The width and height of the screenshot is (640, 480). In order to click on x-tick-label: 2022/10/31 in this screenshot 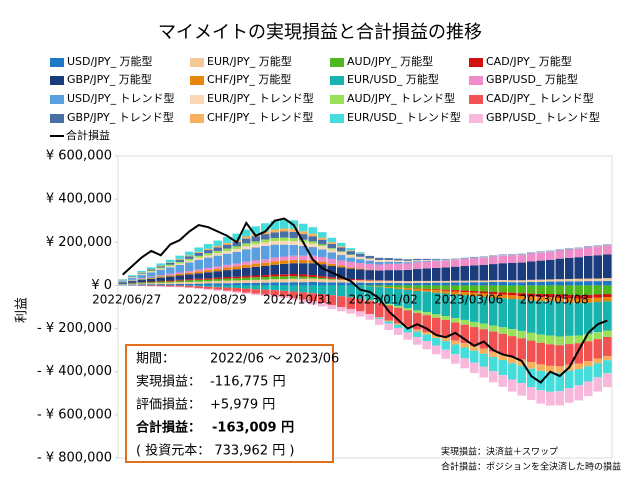, I will do `click(297, 300)`.